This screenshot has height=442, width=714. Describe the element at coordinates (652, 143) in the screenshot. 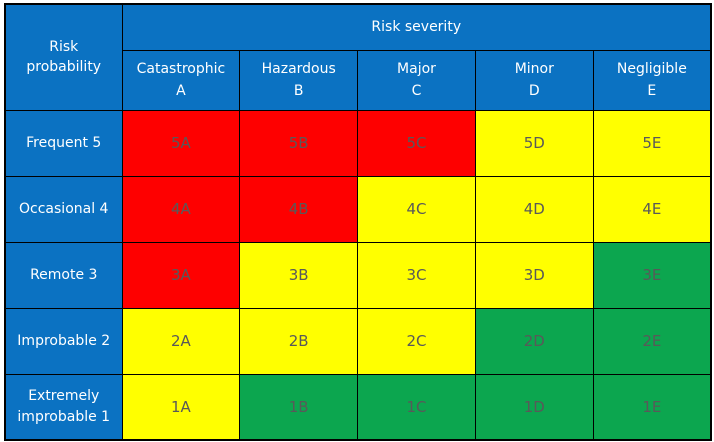

I see `risk-cell-5E: 5E` at that location.